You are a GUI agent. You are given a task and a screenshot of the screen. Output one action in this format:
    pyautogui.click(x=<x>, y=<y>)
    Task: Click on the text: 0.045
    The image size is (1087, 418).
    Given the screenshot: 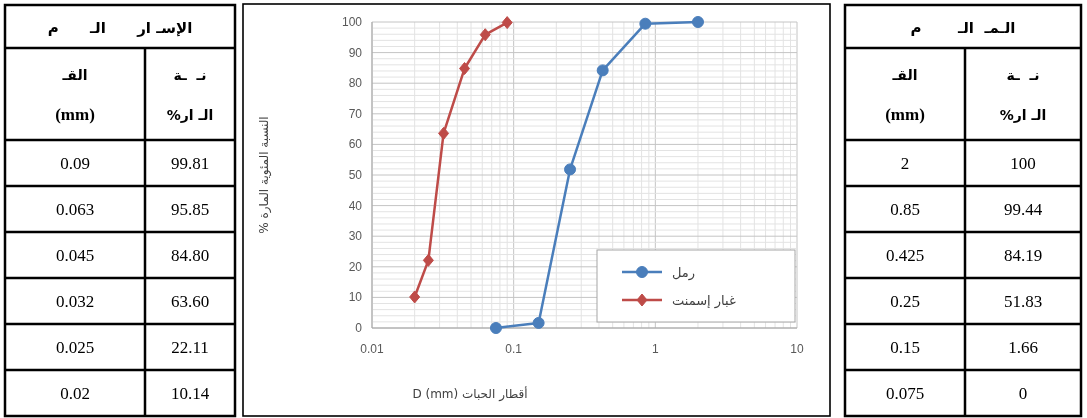 What is the action you would take?
    pyautogui.click(x=75, y=255)
    